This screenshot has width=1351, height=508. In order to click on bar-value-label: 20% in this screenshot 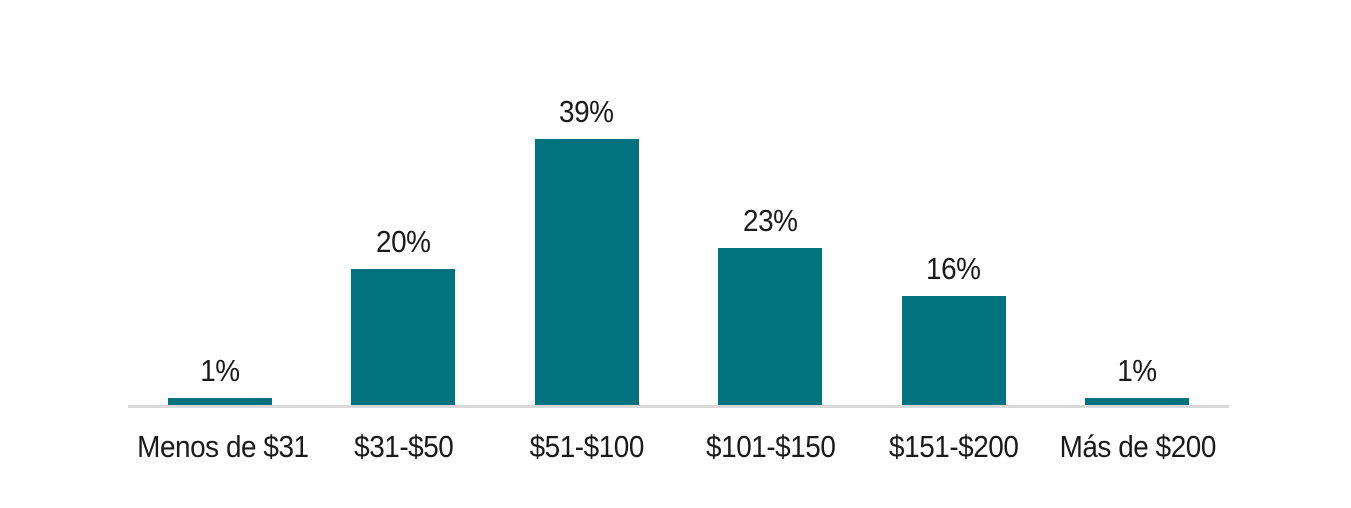, I will do `click(403, 241)`.